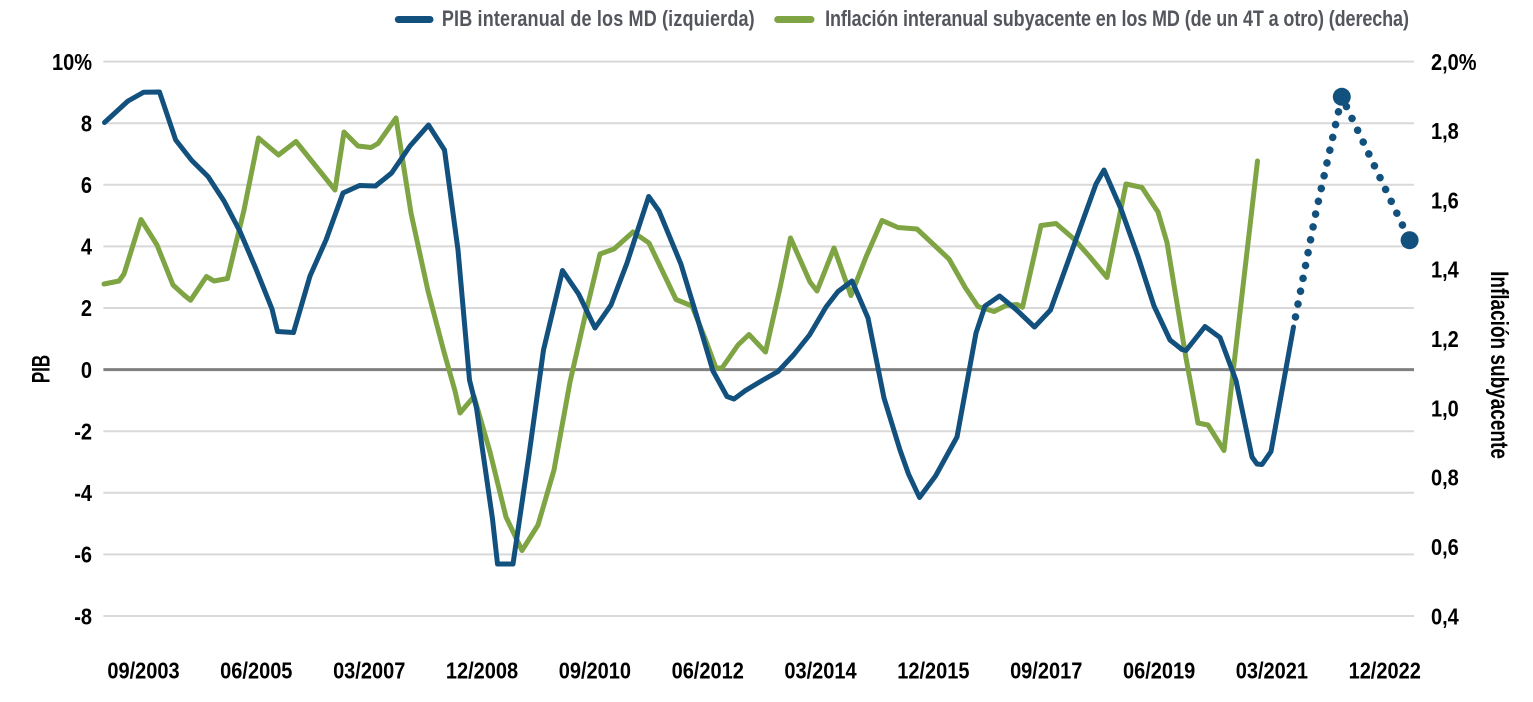  What do you see at coordinates (1445, 408) in the screenshot?
I see `svg-text: 1,0` at bounding box center [1445, 408].